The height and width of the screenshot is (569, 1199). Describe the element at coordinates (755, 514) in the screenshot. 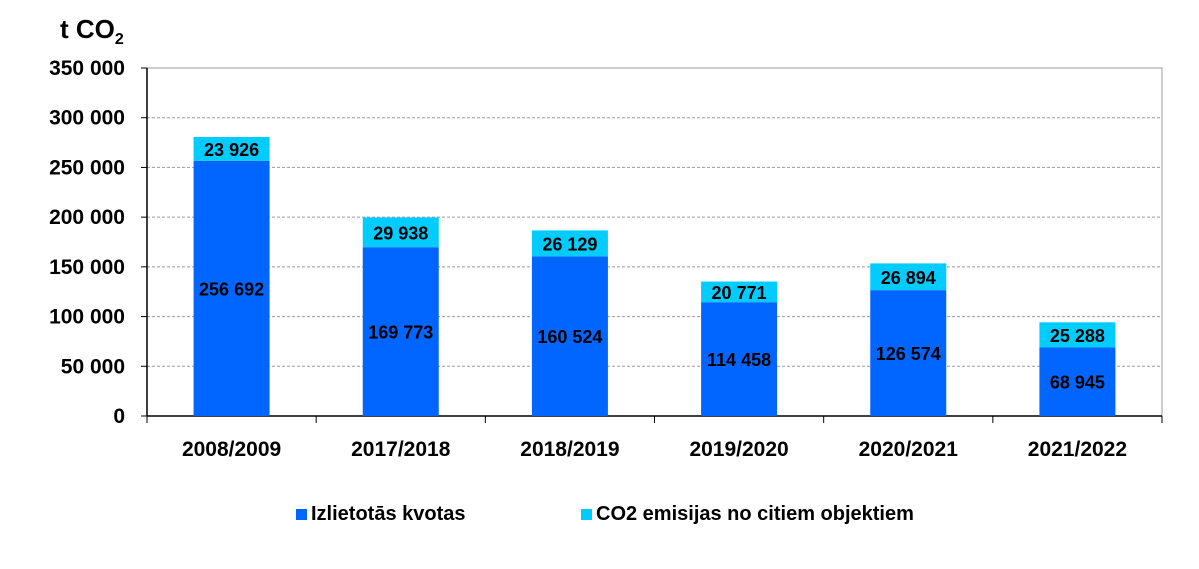

I see `legend-label: CO2 emisijas no citiem objektiem` at that location.